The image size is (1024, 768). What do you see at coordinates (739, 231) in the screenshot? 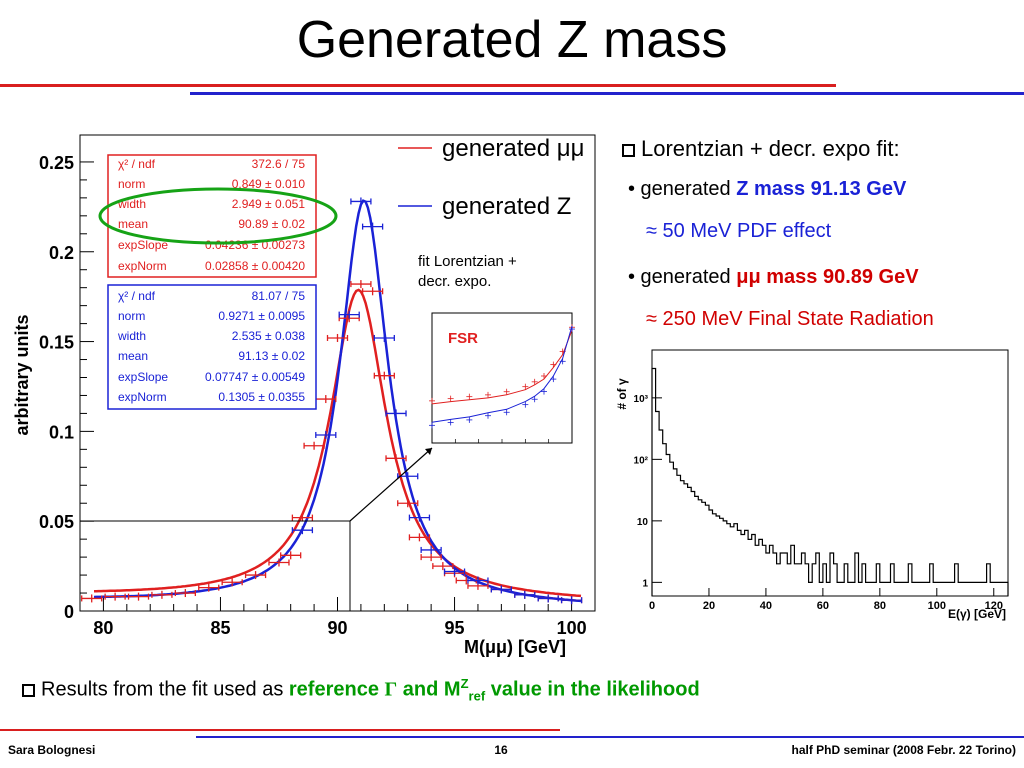
I see `bullet-3: ≈ 50 MeV PDF effect` at bounding box center [739, 231].